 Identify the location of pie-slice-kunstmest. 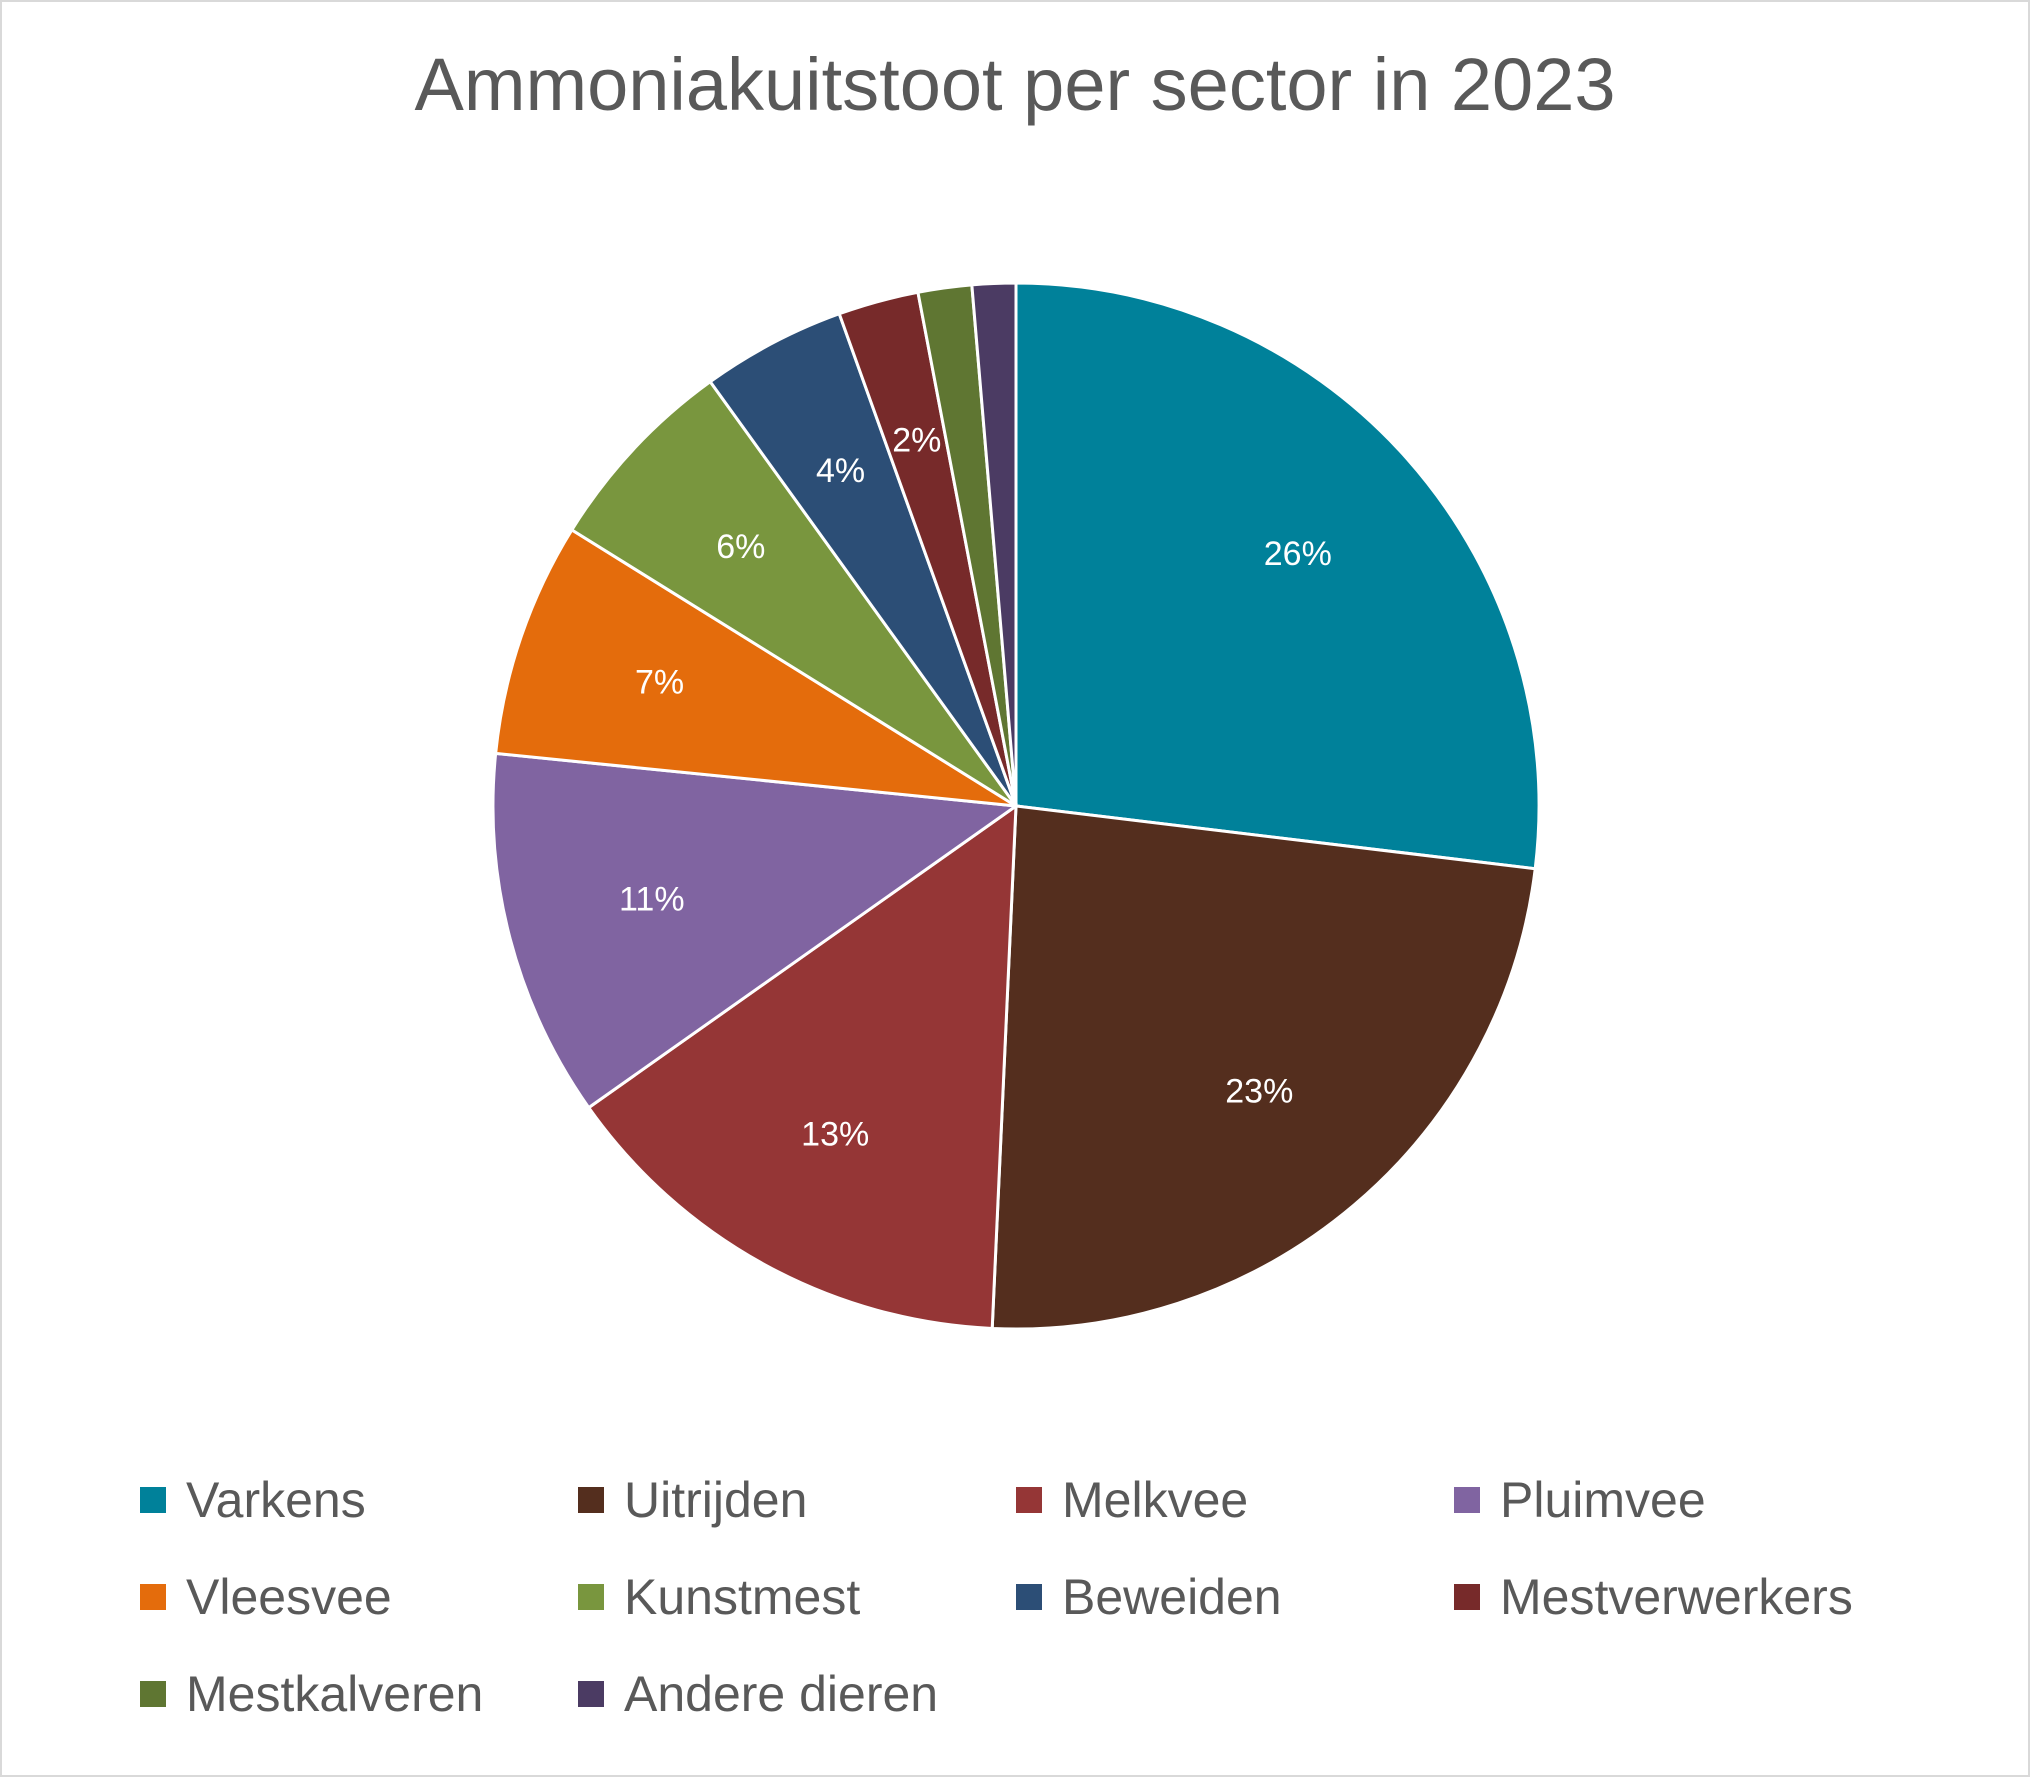
(793, 593).